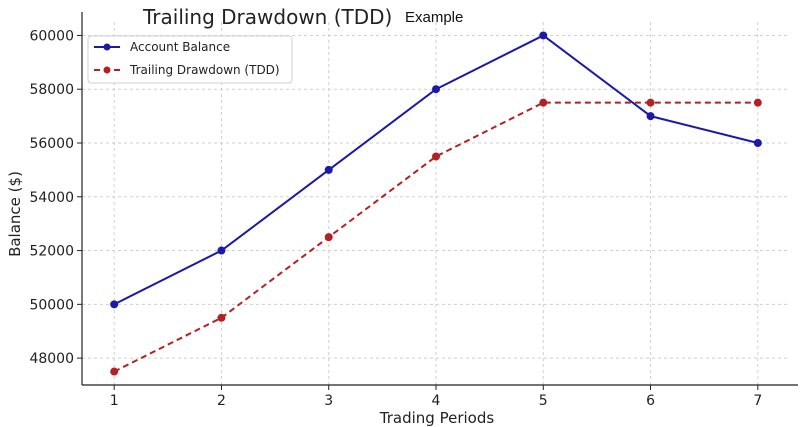  I want to click on y-tick-label: 50000, so click(51, 305).